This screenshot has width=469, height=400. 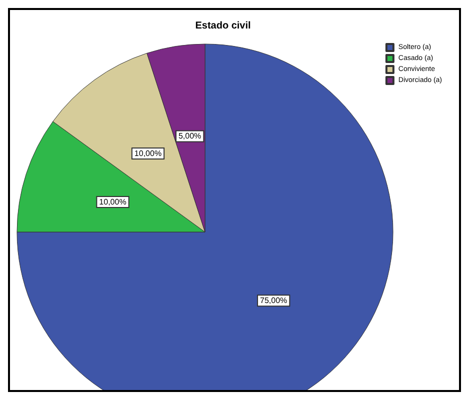 I want to click on data-label: 75,00%, so click(x=274, y=301).